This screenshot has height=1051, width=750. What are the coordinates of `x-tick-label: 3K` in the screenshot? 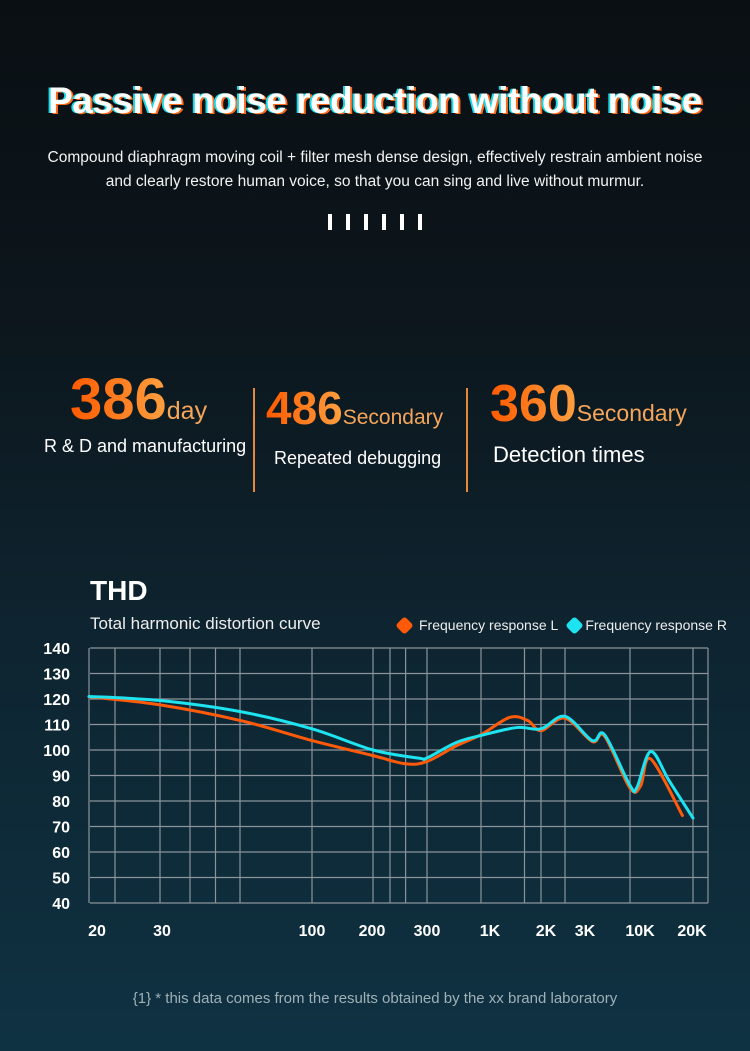 It's located at (585, 931).